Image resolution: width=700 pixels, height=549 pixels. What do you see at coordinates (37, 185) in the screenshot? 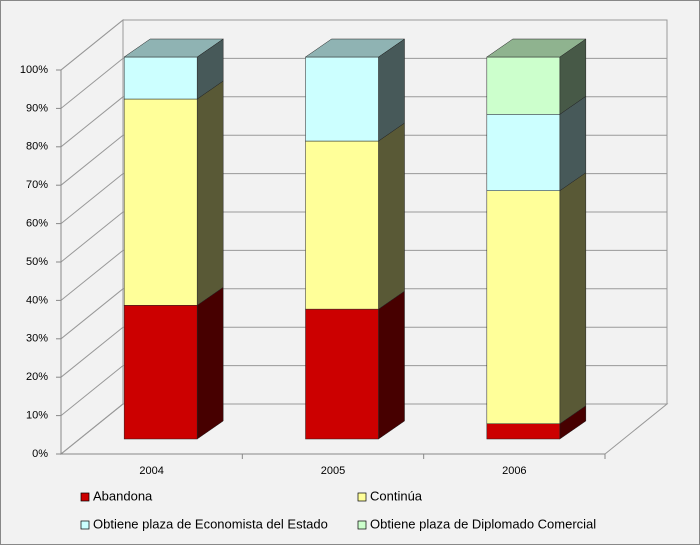
I see `y-tick-label: 70%` at bounding box center [37, 185].